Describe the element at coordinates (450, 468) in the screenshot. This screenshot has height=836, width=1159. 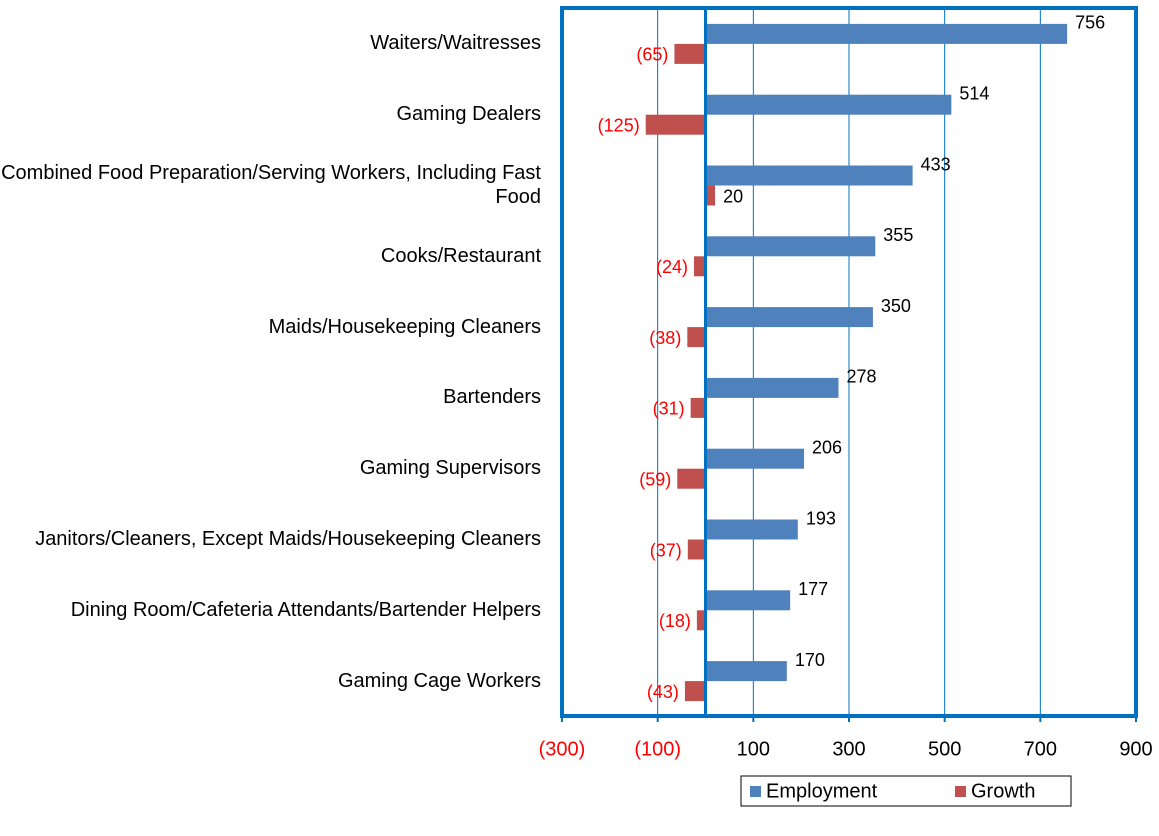
I see `category-label: Gaming Supervisors` at that location.